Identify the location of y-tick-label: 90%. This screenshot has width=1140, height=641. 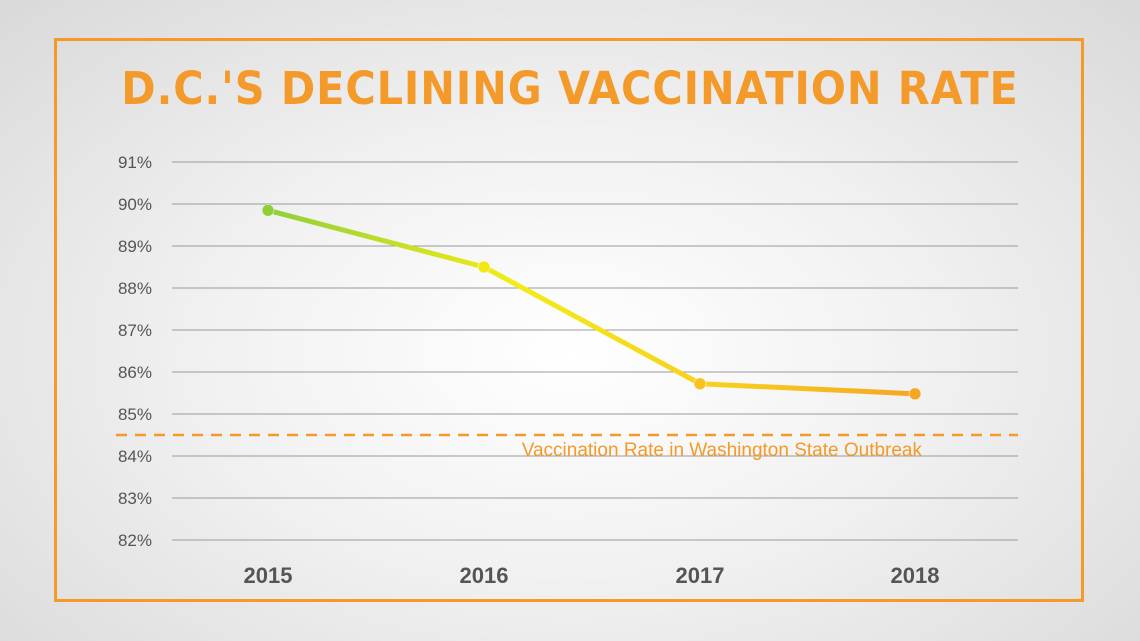
(135, 204).